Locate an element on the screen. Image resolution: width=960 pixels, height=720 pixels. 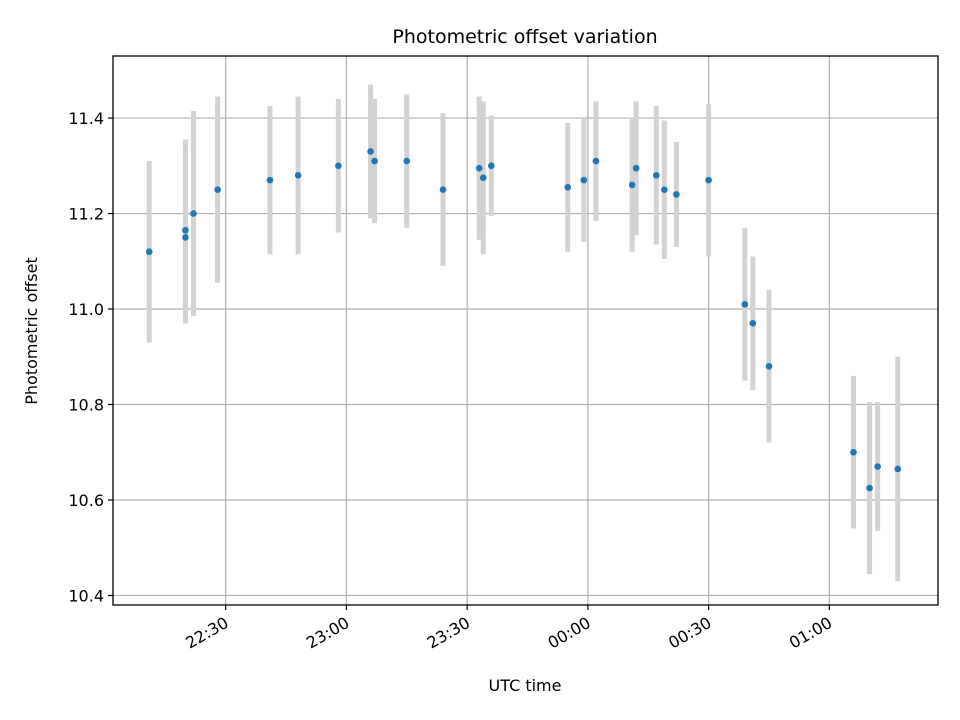
y-tick-label: 11.2 is located at coordinates (86, 214).